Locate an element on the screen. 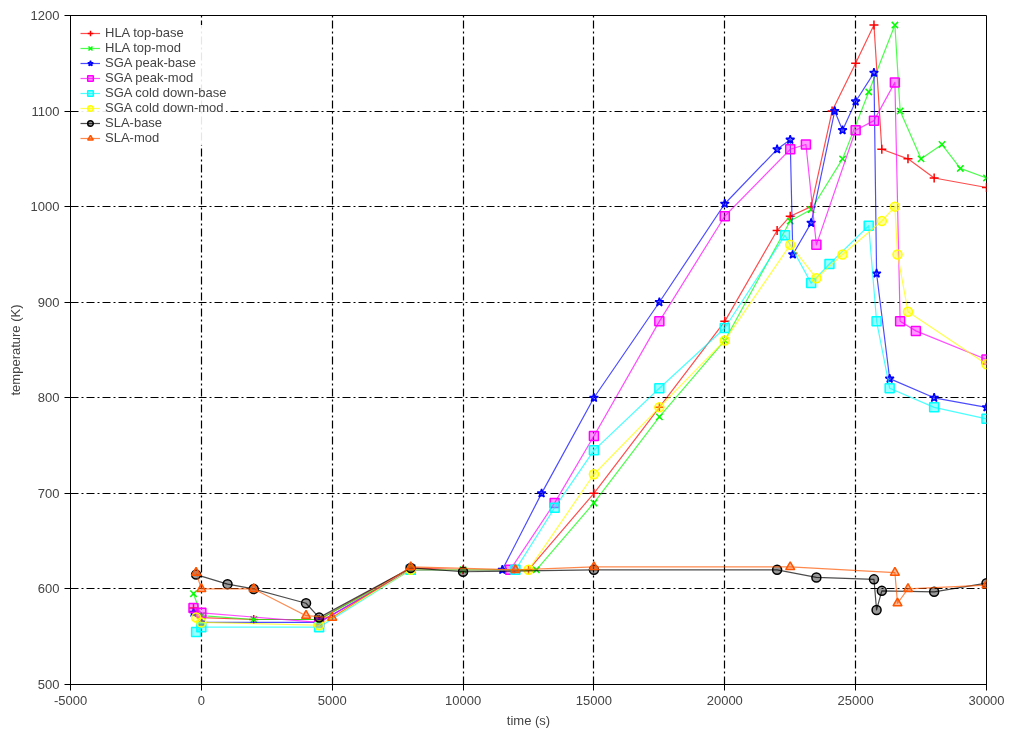 The image size is (1016, 730). legend-label: HLA top-base is located at coordinates (144, 32).